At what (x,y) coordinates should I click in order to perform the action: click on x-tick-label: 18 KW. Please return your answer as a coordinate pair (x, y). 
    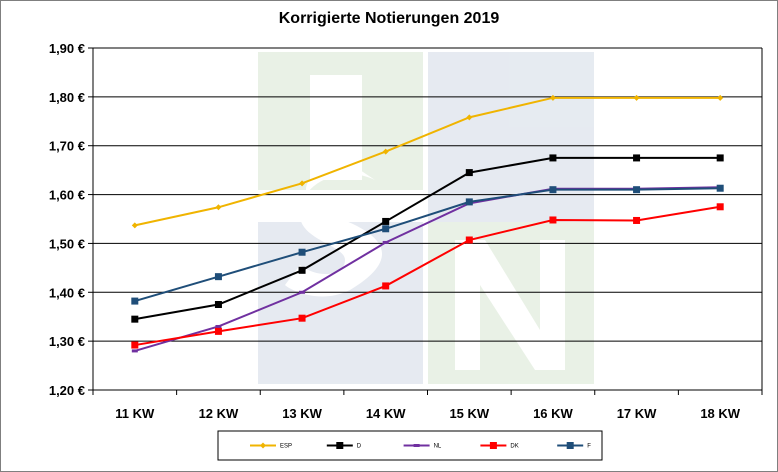
    Looking at the image, I should click on (720, 413).